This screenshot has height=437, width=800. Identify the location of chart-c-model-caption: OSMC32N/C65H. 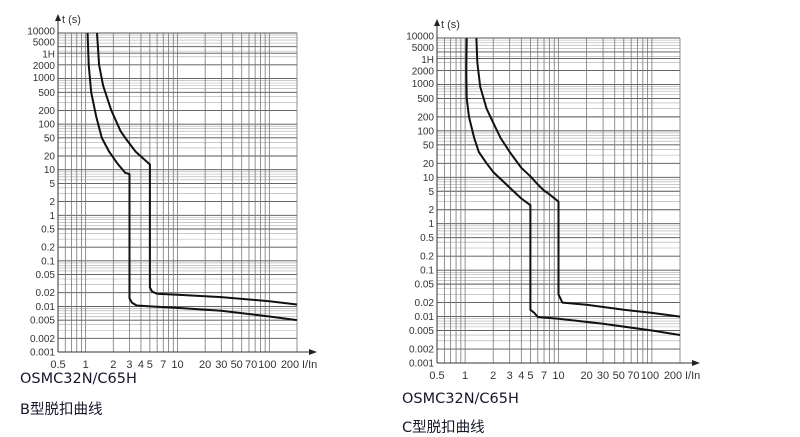
(460, 399).